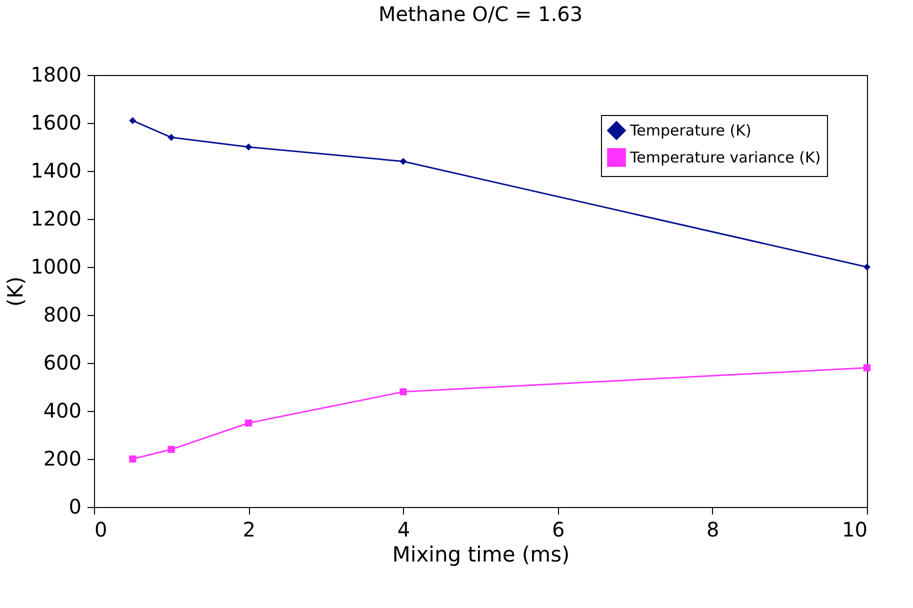  What do you see at coordinates (403, 530) in the screenshot?
I see `x-tick-label: 4` at bounding box center [403, 530].